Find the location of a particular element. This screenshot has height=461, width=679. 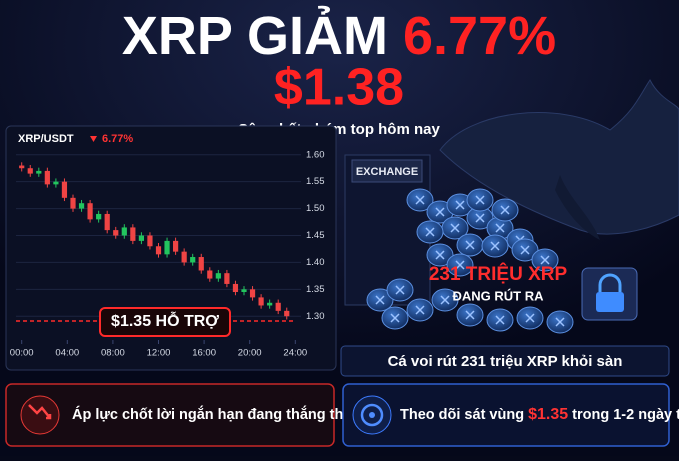

x-tick-label: 00:00 is located at coordinates (22, 353).